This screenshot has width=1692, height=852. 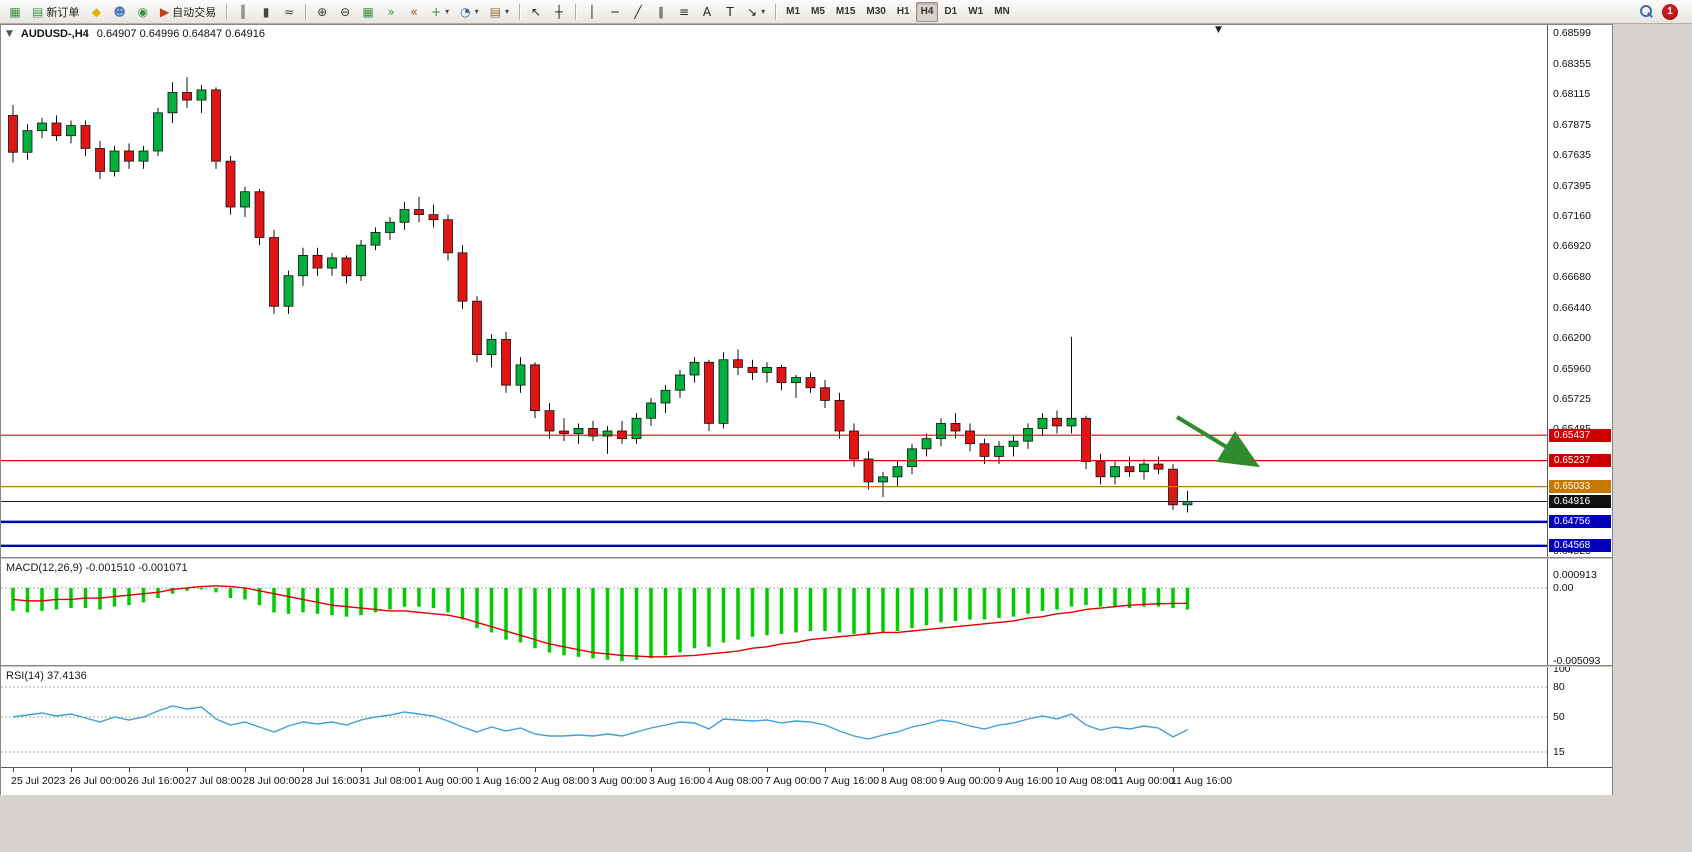 What do you see at coordinates (495, 11) in the screenshot?
I see `templates-icon: ▤` at bounding box center [495, 11].